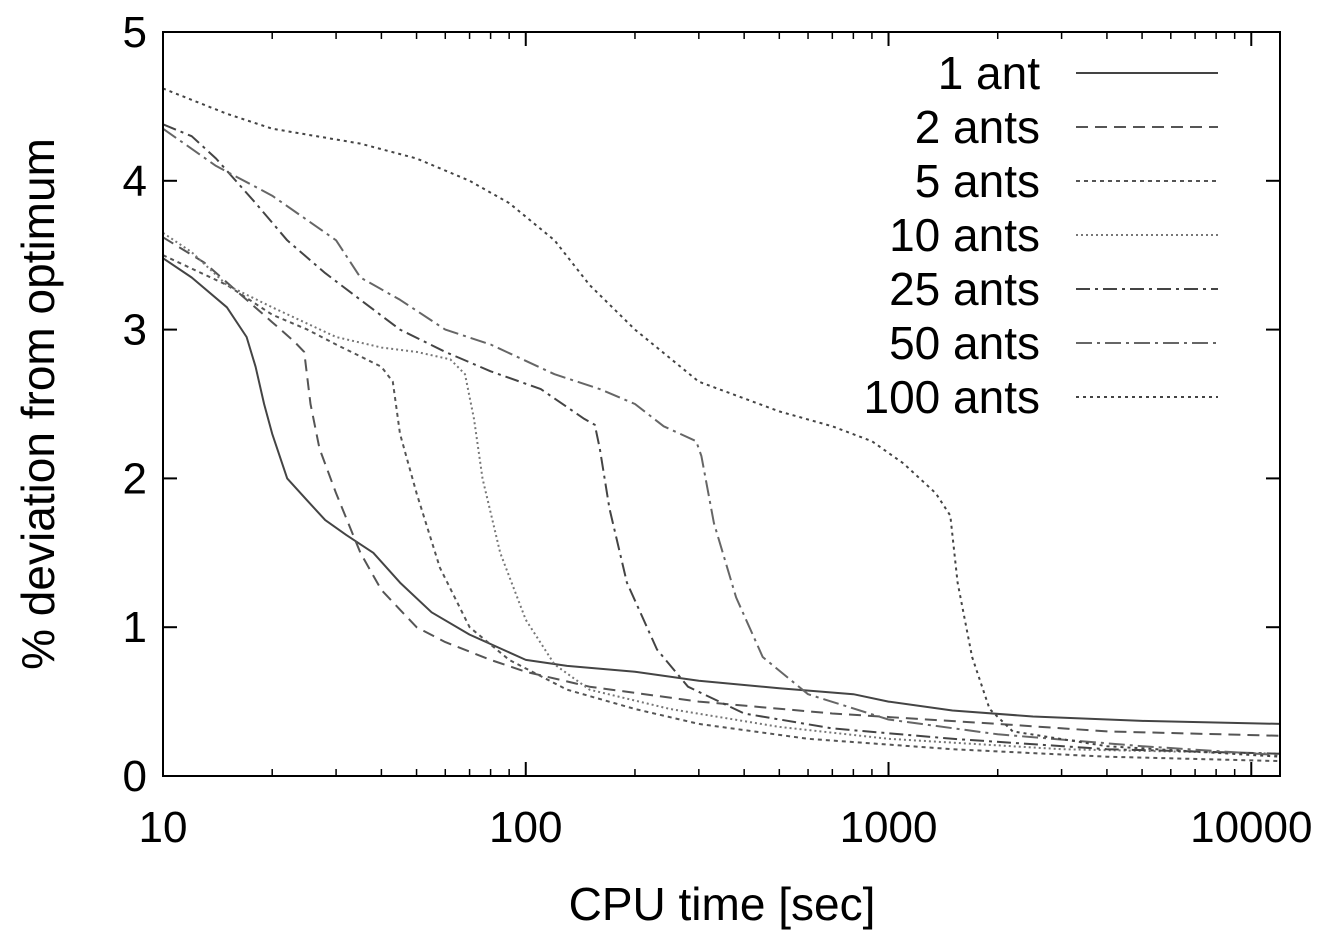  I want to click on x-tick-label-0: 10, so click(163, 827).